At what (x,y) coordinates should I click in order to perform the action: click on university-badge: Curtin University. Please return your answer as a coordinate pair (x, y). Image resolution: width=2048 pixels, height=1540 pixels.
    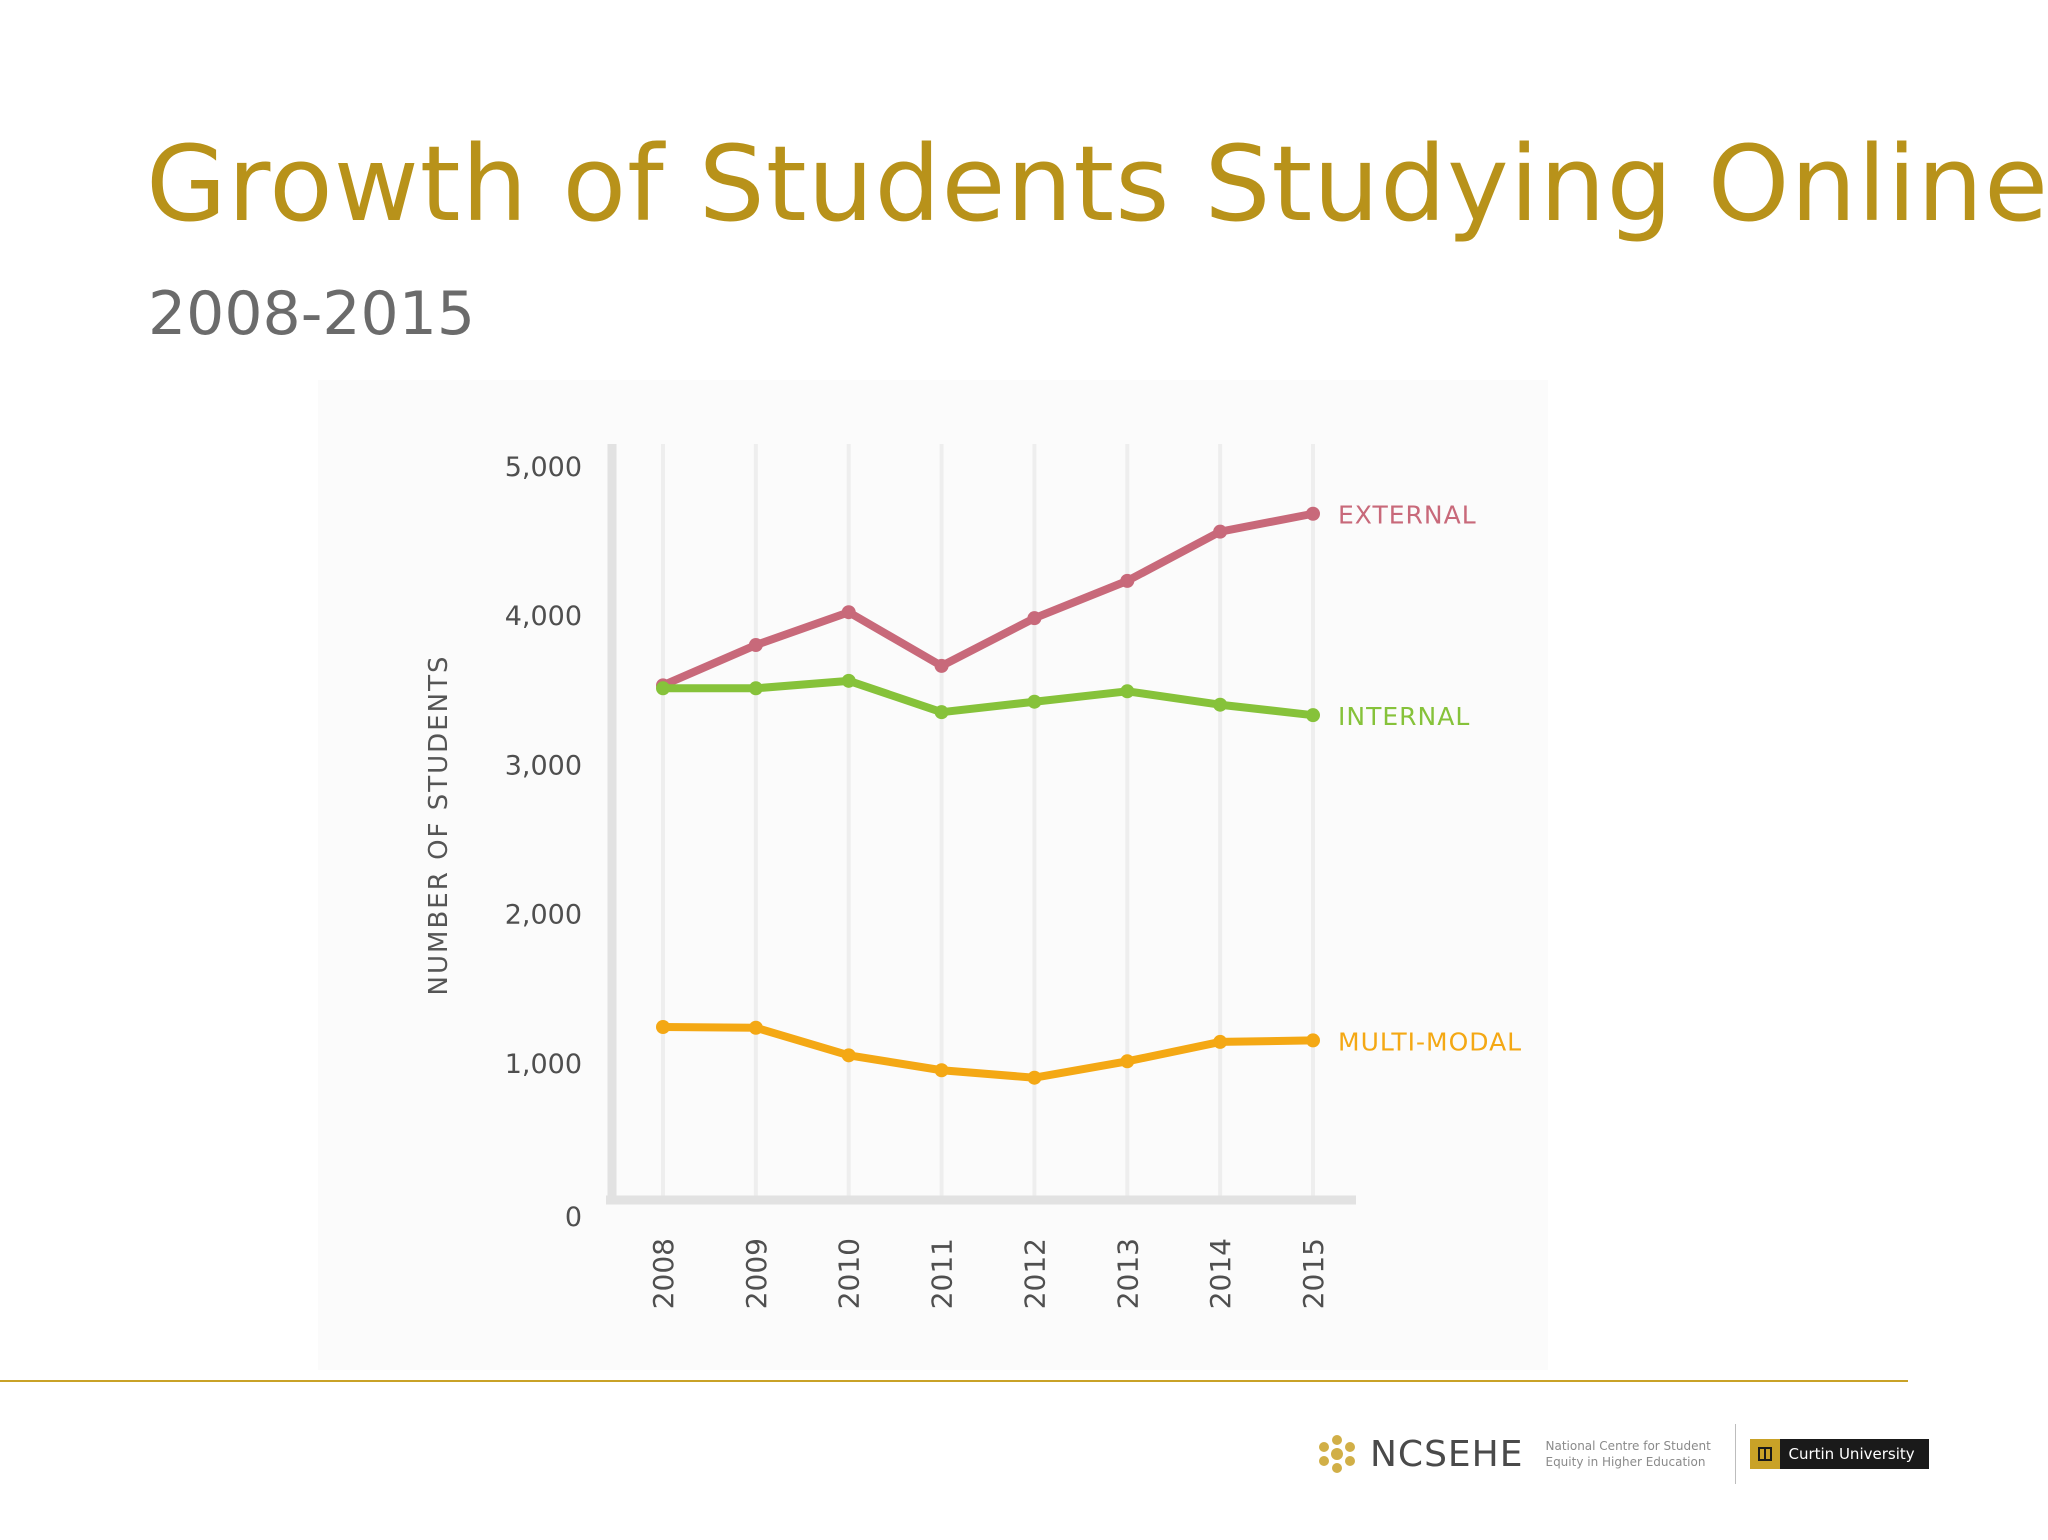
    Looking at the image, I should click on (1839, 1454).